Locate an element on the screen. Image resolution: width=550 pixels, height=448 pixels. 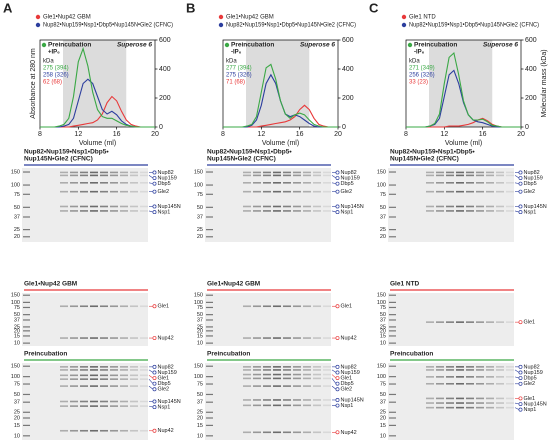
band-label: Nup159 is located at coordinates (167, 178).